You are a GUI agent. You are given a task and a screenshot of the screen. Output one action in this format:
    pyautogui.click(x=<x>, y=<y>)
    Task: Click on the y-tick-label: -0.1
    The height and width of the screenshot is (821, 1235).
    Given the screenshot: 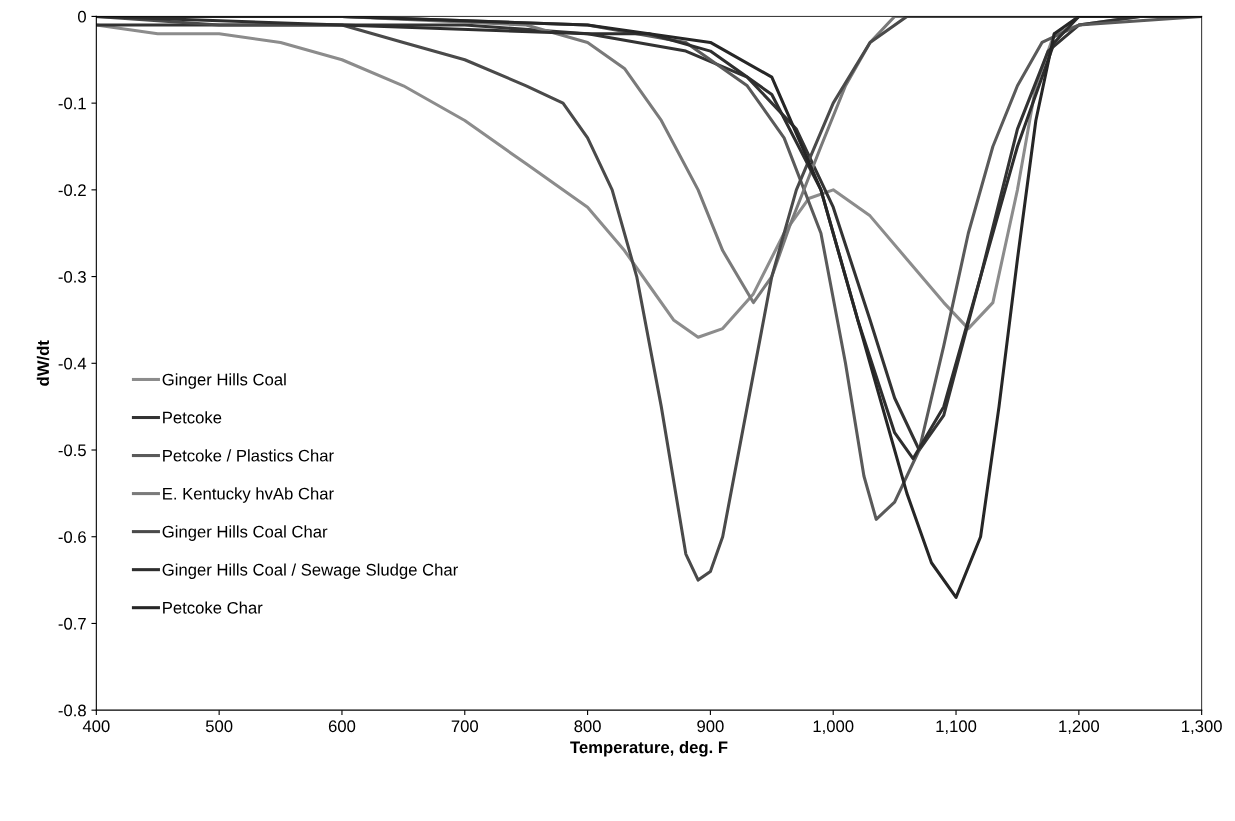 What is the action you would take?
    pyautogui.click(x=72, y=103)
    